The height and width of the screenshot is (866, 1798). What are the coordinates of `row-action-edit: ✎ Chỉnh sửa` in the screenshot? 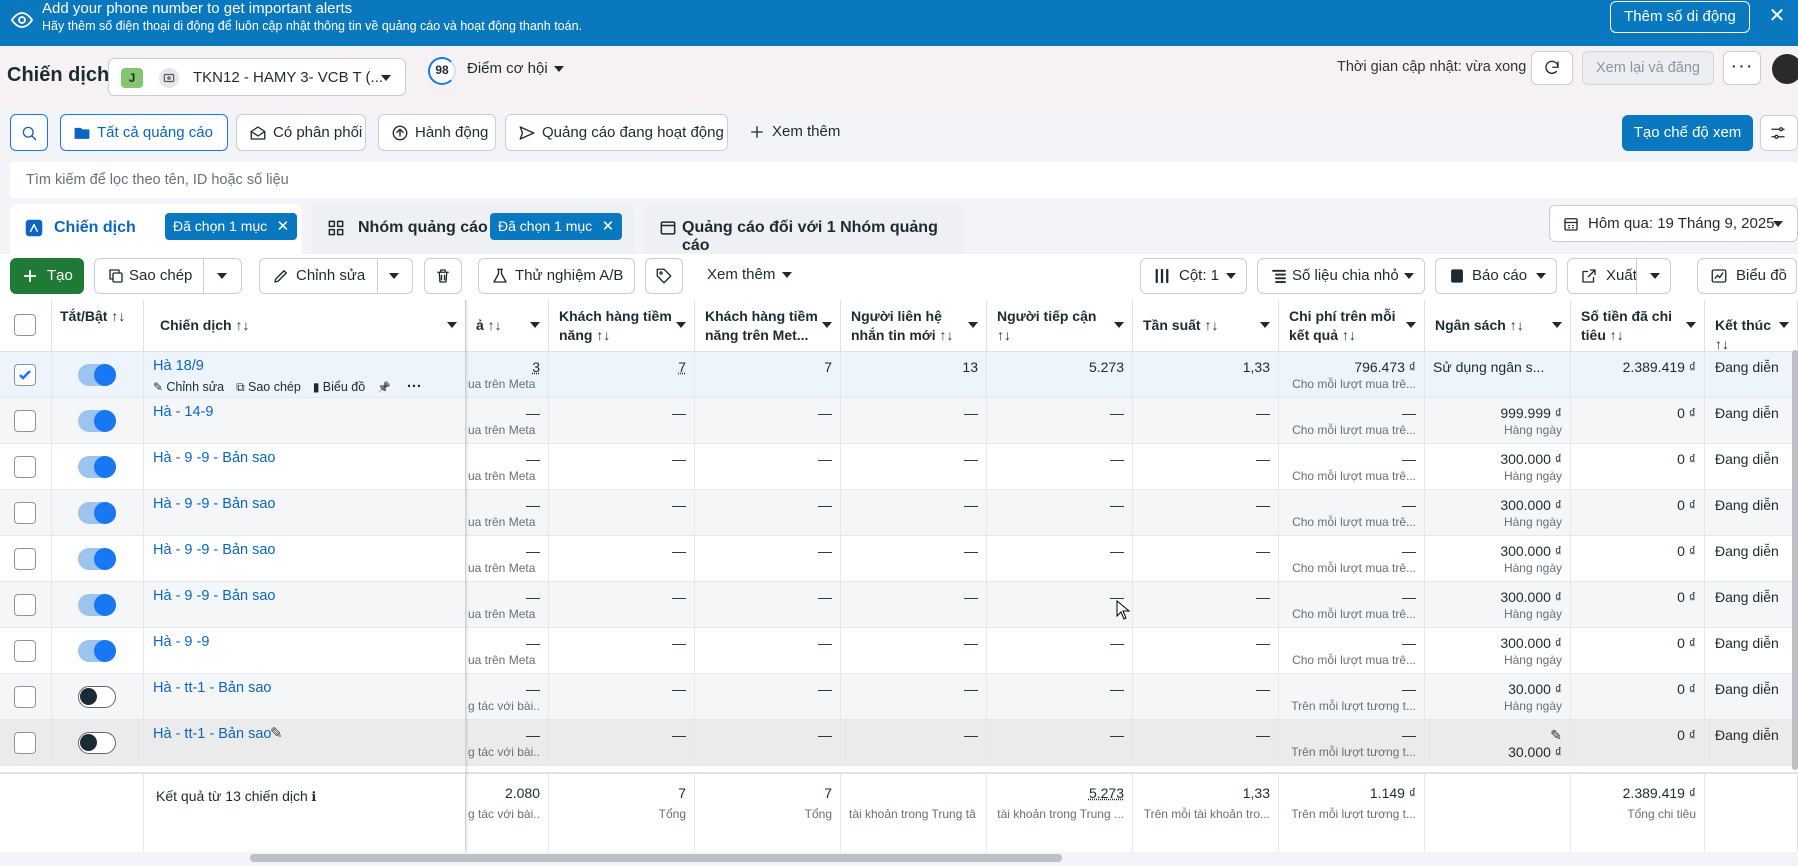 It's located at (188, 387).